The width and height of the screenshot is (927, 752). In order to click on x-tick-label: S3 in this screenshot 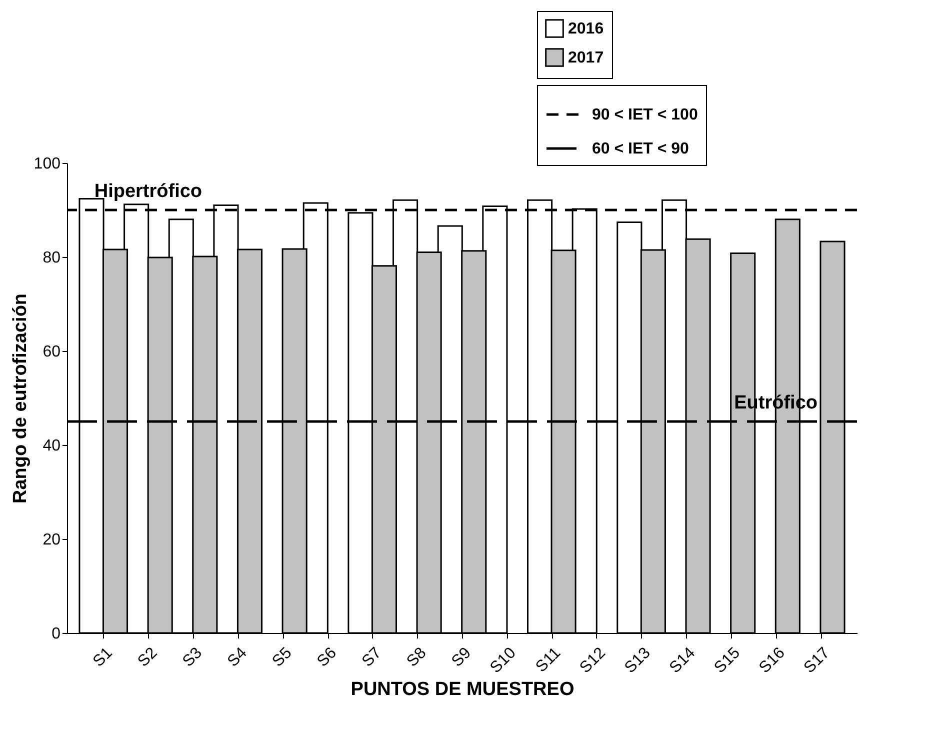, I will do `click(193, 657)`.